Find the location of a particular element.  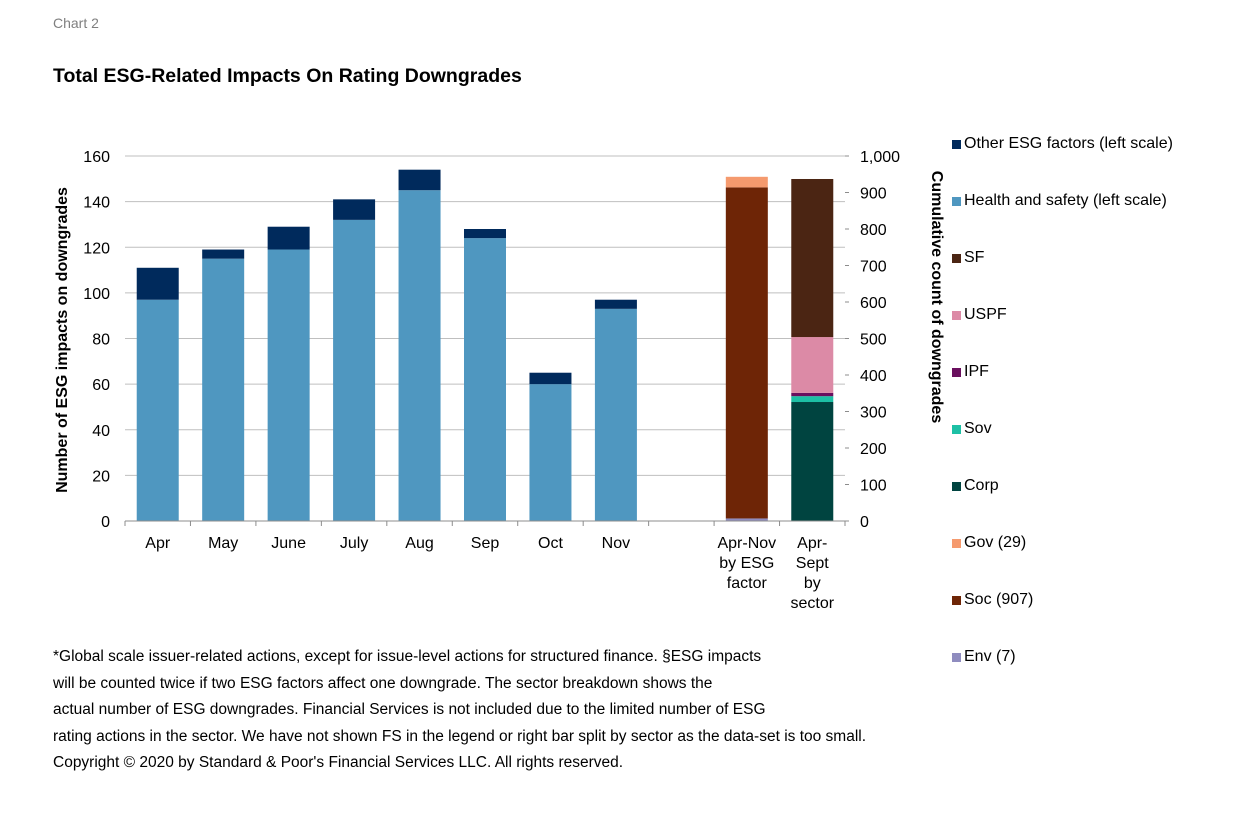

sector-bar-segment-uspf is located at coordinates (812, 365).